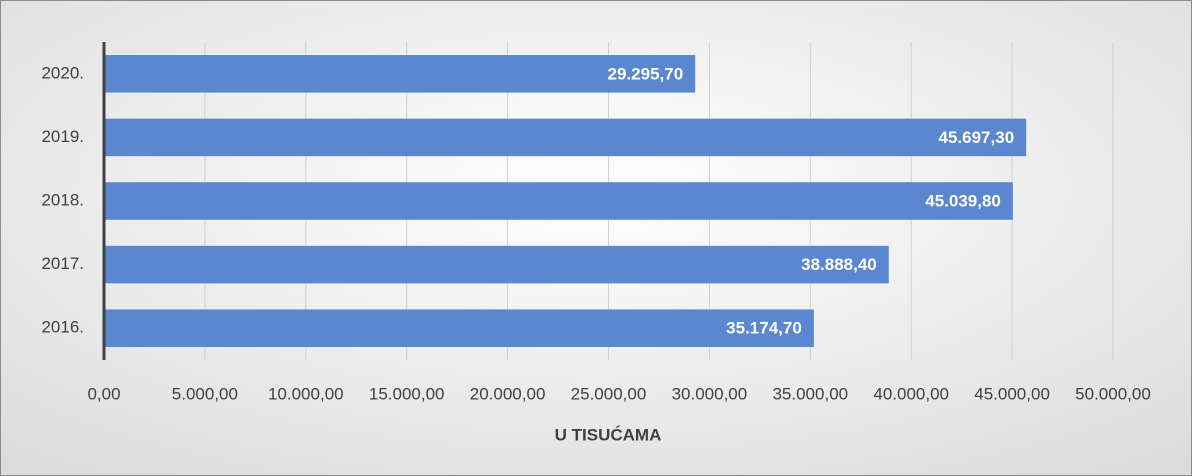 The image size is (1192, 476). What do you see at coordinates (1012, 393) in the screenshot?
I see `x-tick-label: 45.000,00` at bounding box center [1012, 393].